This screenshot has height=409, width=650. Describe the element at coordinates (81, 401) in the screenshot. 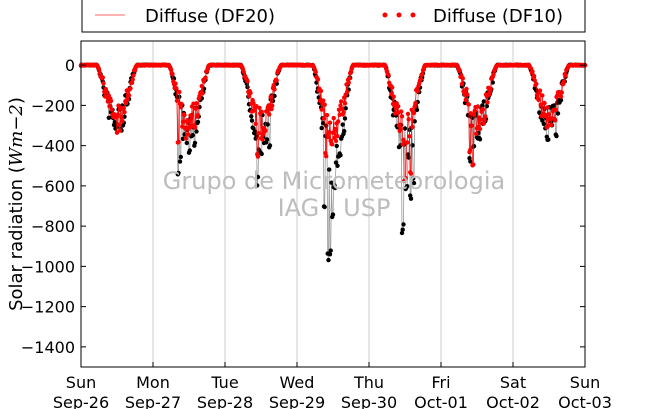

I see `x-tick-label-date: Sep-26` at that location.